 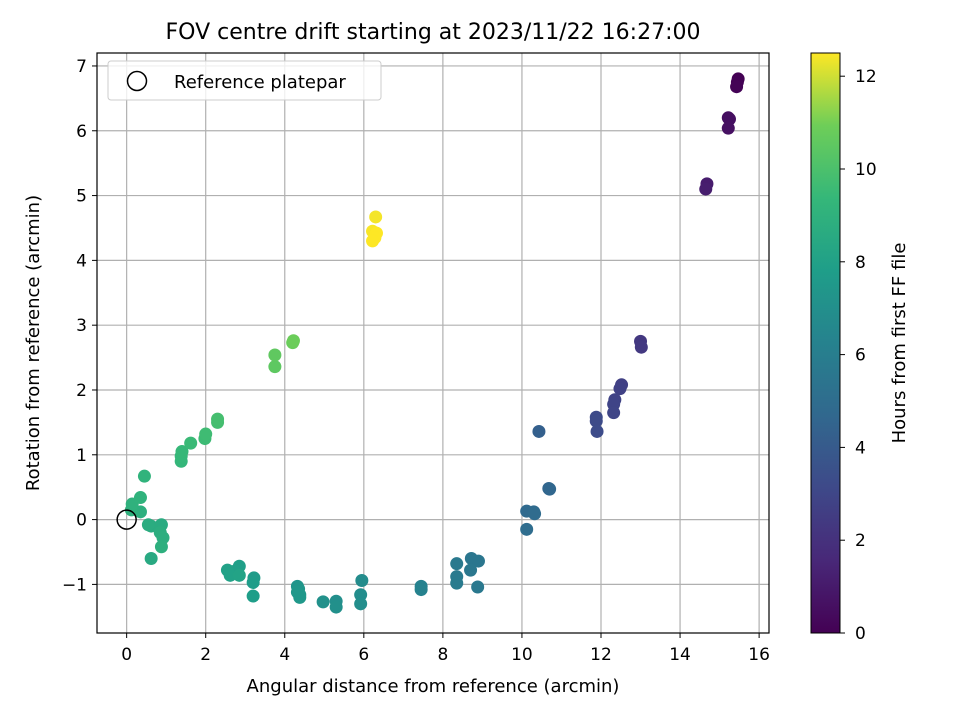 What do you see at coordinates (126, 519) in the screenshot?
I see `reference-platepar-marker` at bounding box center [126, 519].